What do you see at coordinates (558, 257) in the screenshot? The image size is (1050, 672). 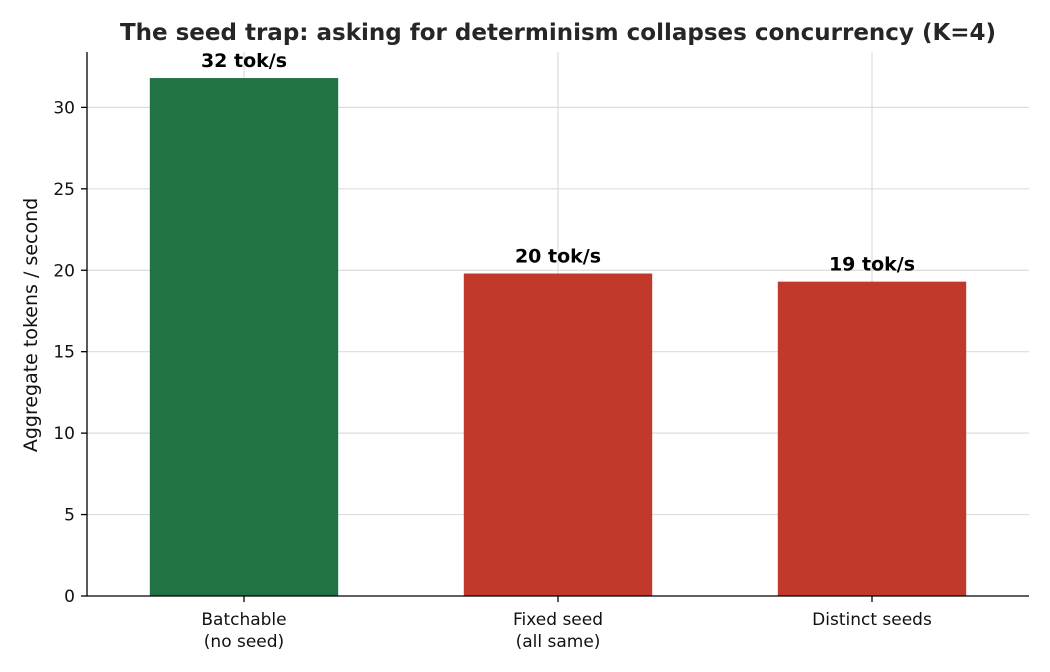 I see `data-label: 20 tok/s` at bounding box center [558, 257].